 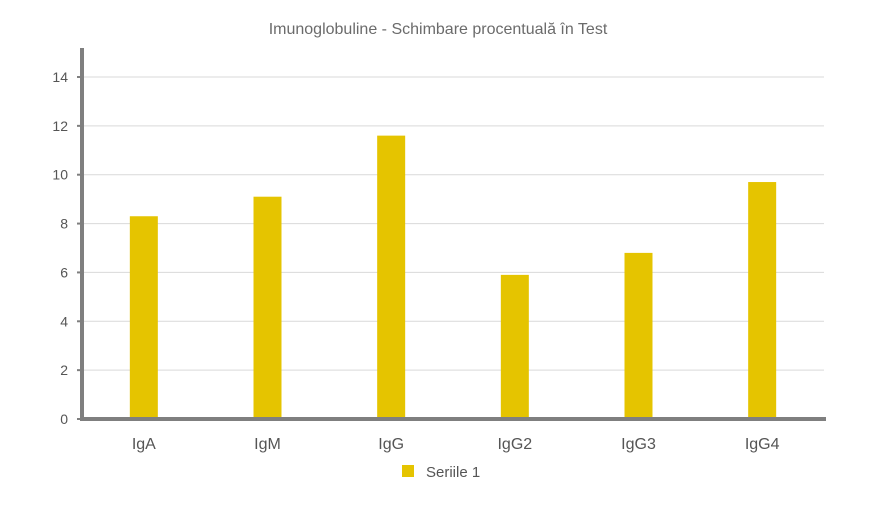 I want to click on legend-swatch, so click(x=408, y=471).